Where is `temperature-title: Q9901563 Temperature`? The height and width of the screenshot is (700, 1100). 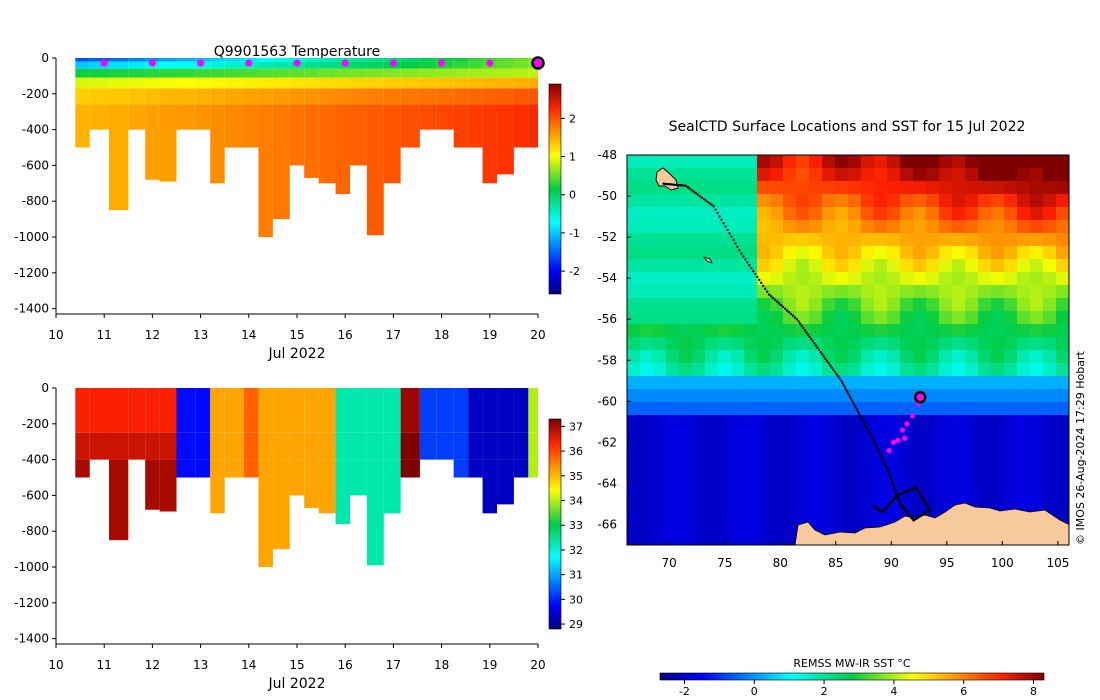
temperature-title: Q9901563 Temperature is located at coordinates (297, 52).